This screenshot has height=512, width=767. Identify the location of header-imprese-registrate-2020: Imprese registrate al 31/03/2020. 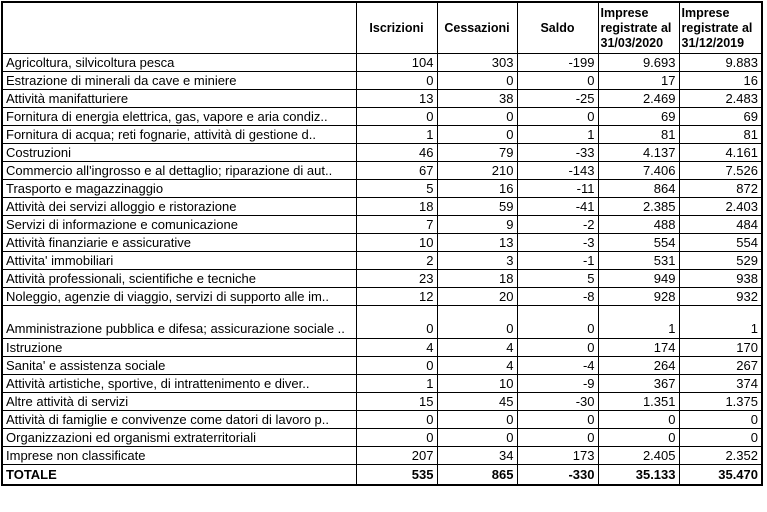
(638, 27).